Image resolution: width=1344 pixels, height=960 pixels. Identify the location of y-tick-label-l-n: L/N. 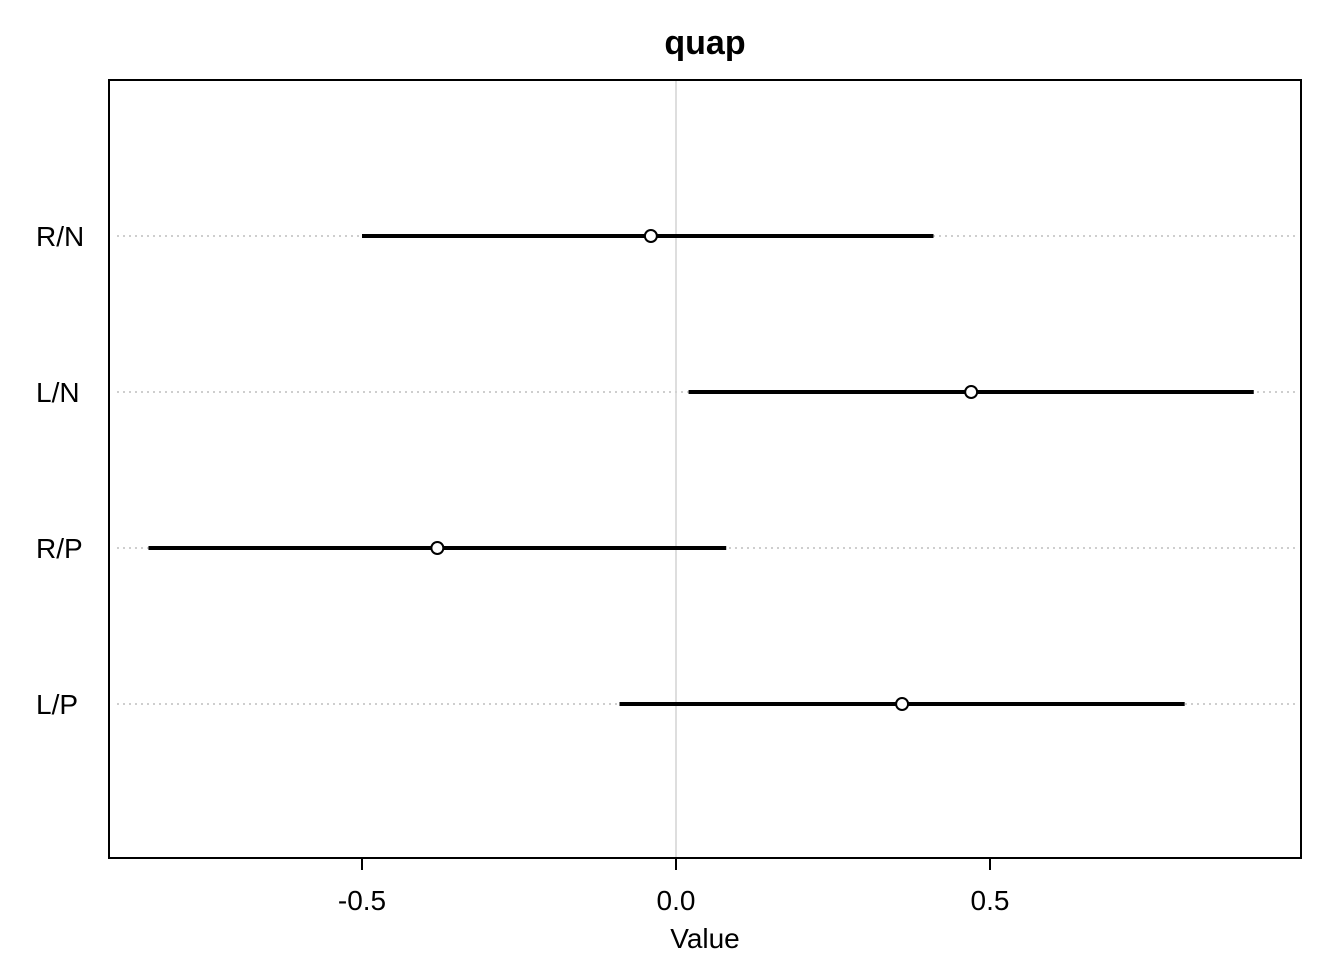
(58, 392).